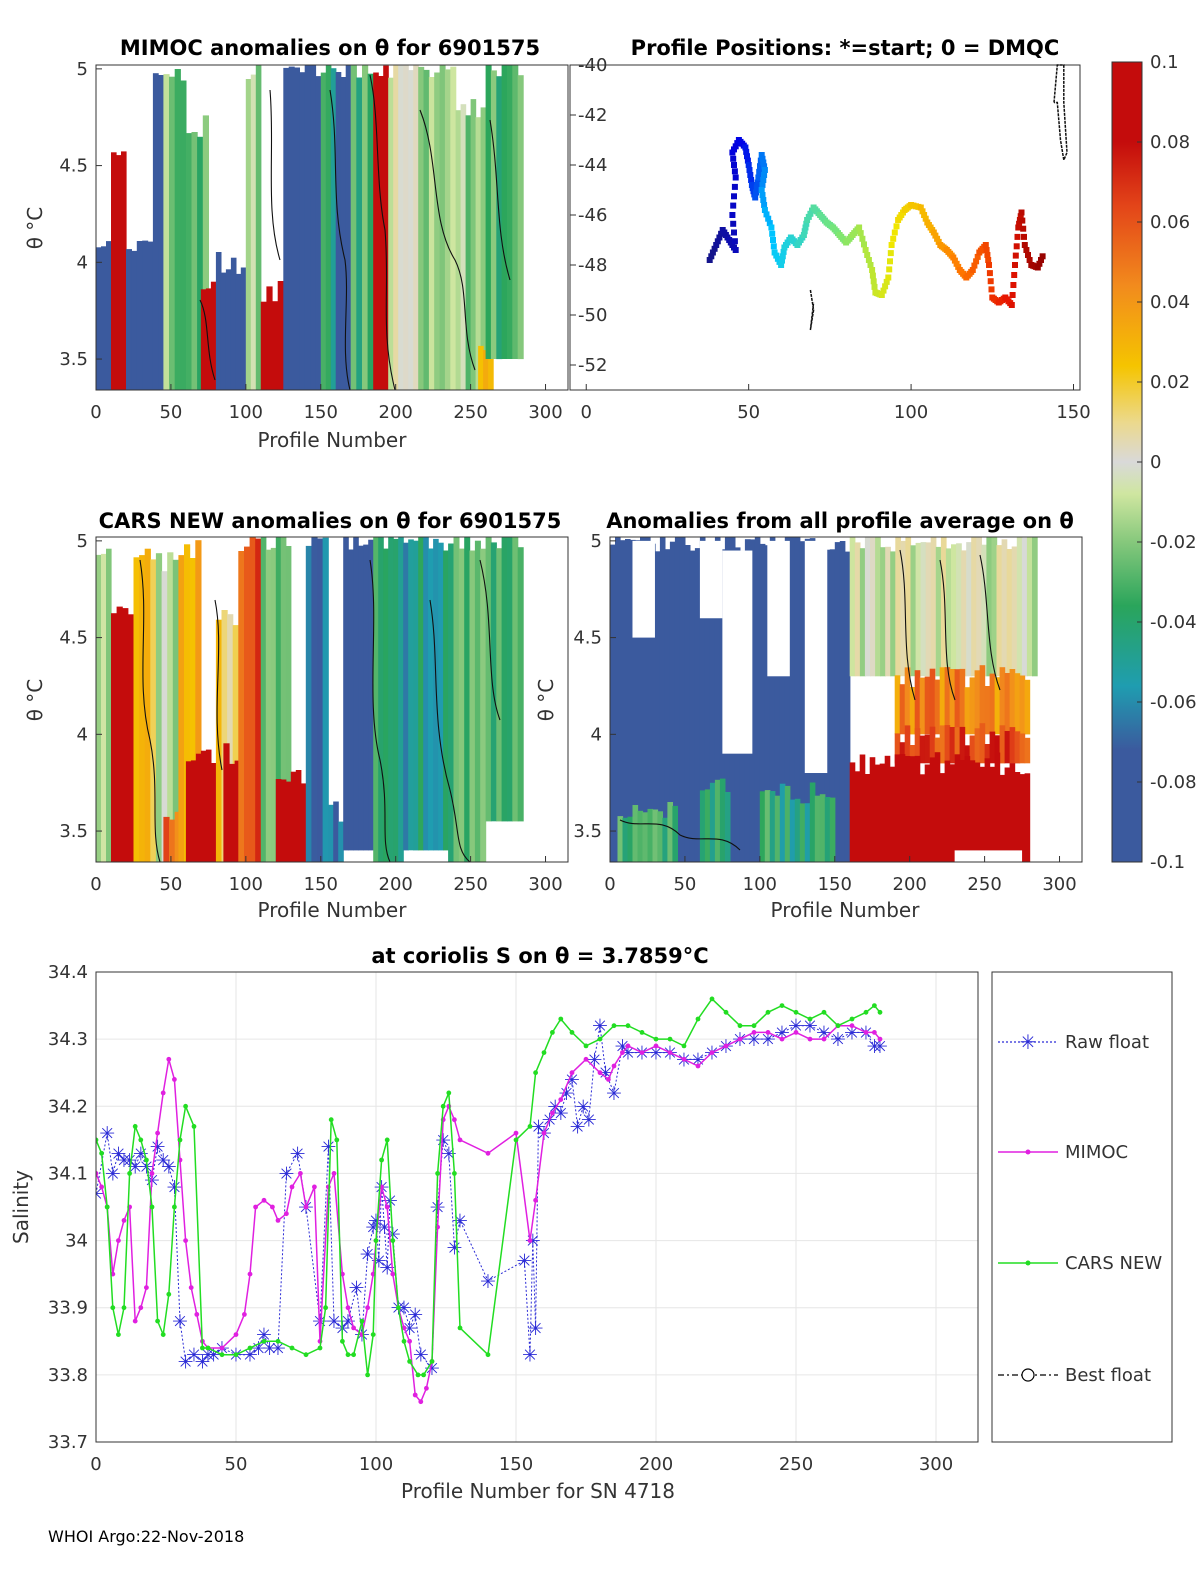 Image resolution: width=1200 pixels, height=1575 pixels. What do you see at coordinates (592, 315) in the screenshot?
I see `y-tick-label: -50` at bounding box center [592, 315].